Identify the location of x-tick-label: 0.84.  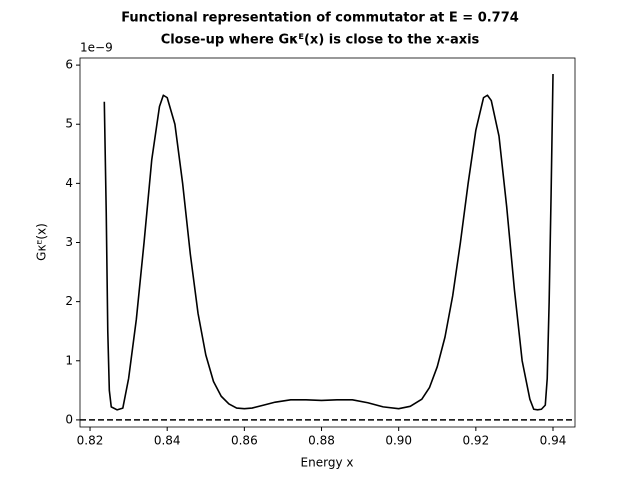
(167, 441).